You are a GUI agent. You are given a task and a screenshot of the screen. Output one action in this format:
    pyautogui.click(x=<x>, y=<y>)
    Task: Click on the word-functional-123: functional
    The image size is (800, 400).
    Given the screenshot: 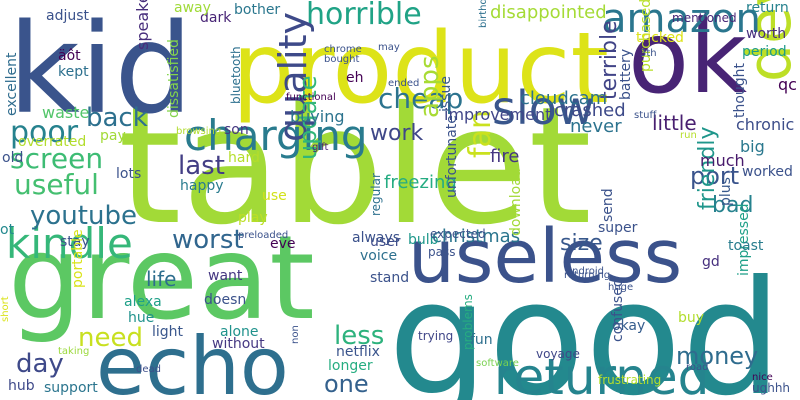 What is the action you would take?
    pyautogui.click(x=311, y=97)
    